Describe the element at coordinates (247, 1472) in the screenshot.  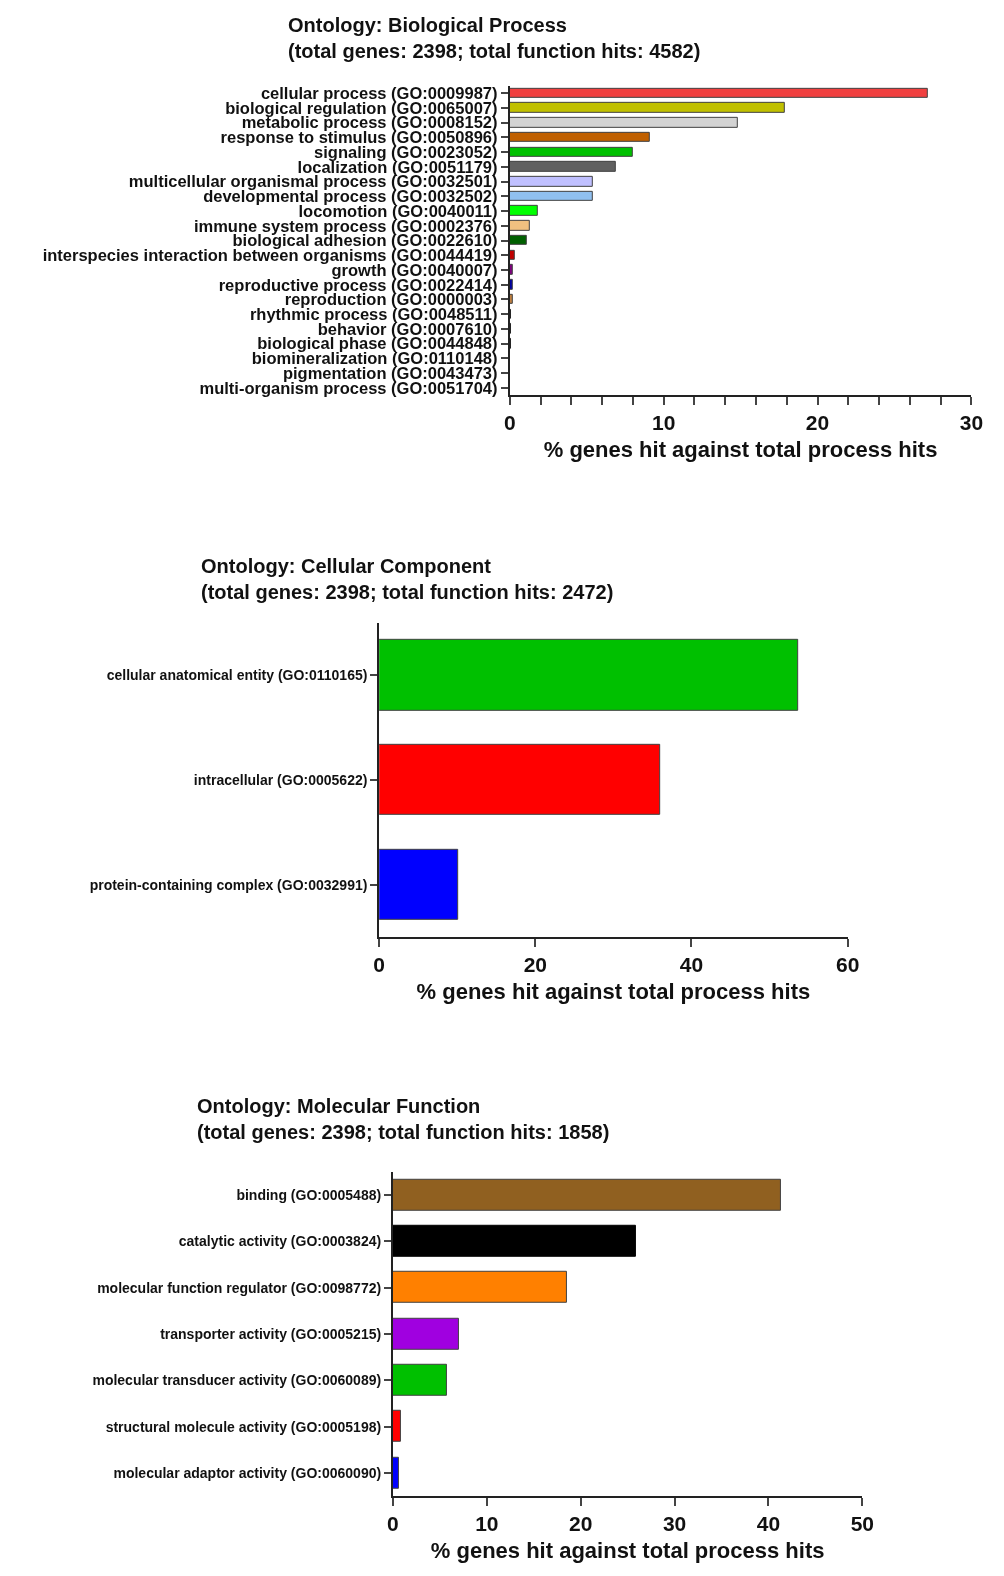
I see `y-tick-label: molecular adaptor activity (GO:0060090)` at that location.